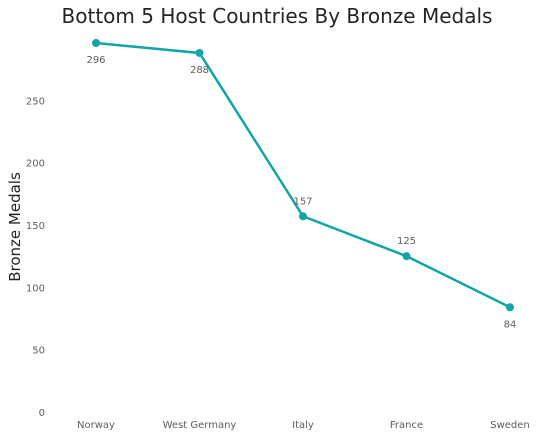  What do you see at coordinates (35, 101) in the screenshot?
I see `y-tick-label: 250` at bounding box center [35, 101].